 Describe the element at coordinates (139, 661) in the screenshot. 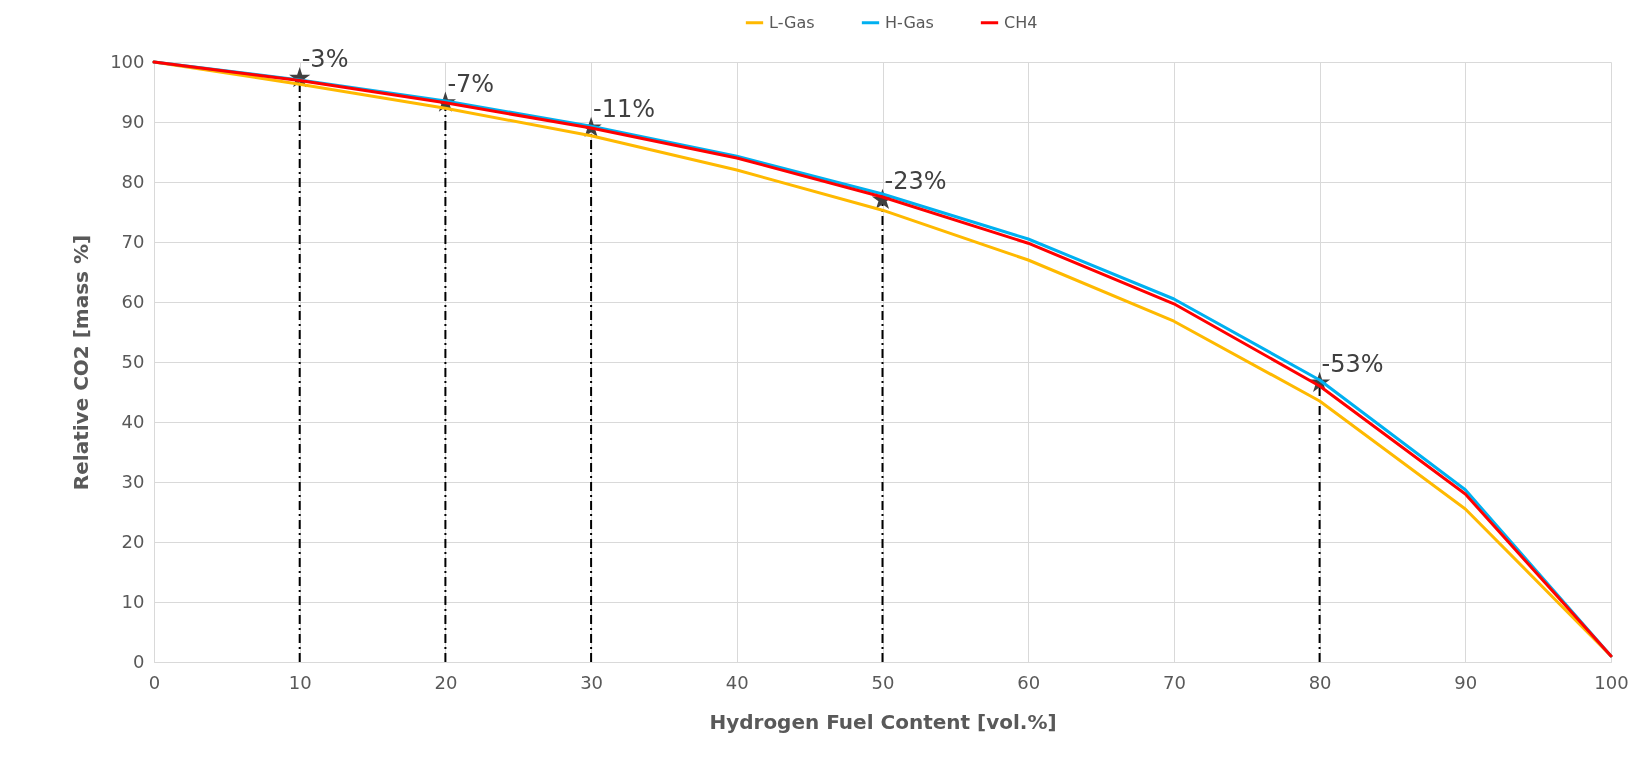

I see `y-tick-label: 0` at that location.